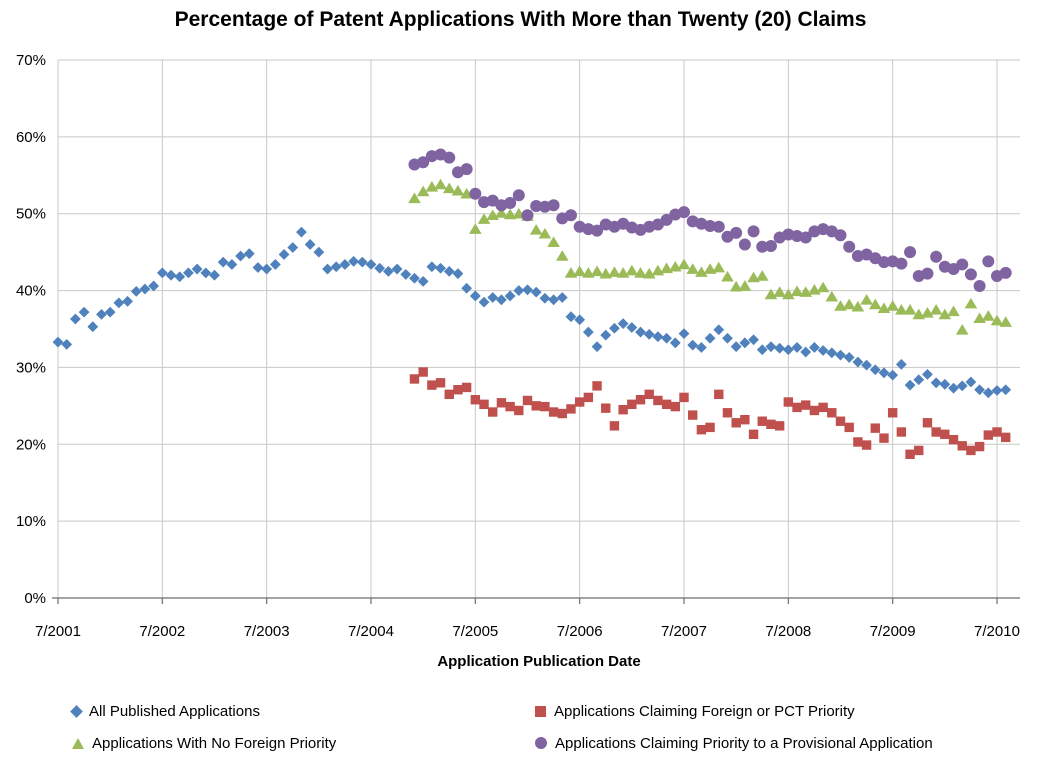 Image resolution: width=1041 pixels, height=761 pixels. What do you see at coordinates (162, 631) in the screenshot?
I see `svg-text: 7/2002` at bounding box center [162, 631].